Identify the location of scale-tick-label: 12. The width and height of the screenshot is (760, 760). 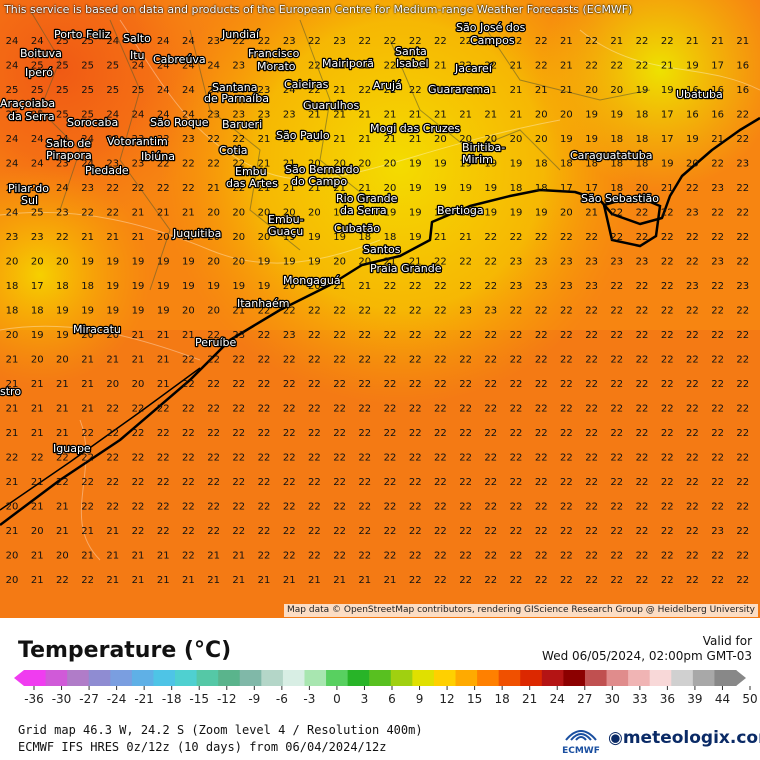
(446, 699).